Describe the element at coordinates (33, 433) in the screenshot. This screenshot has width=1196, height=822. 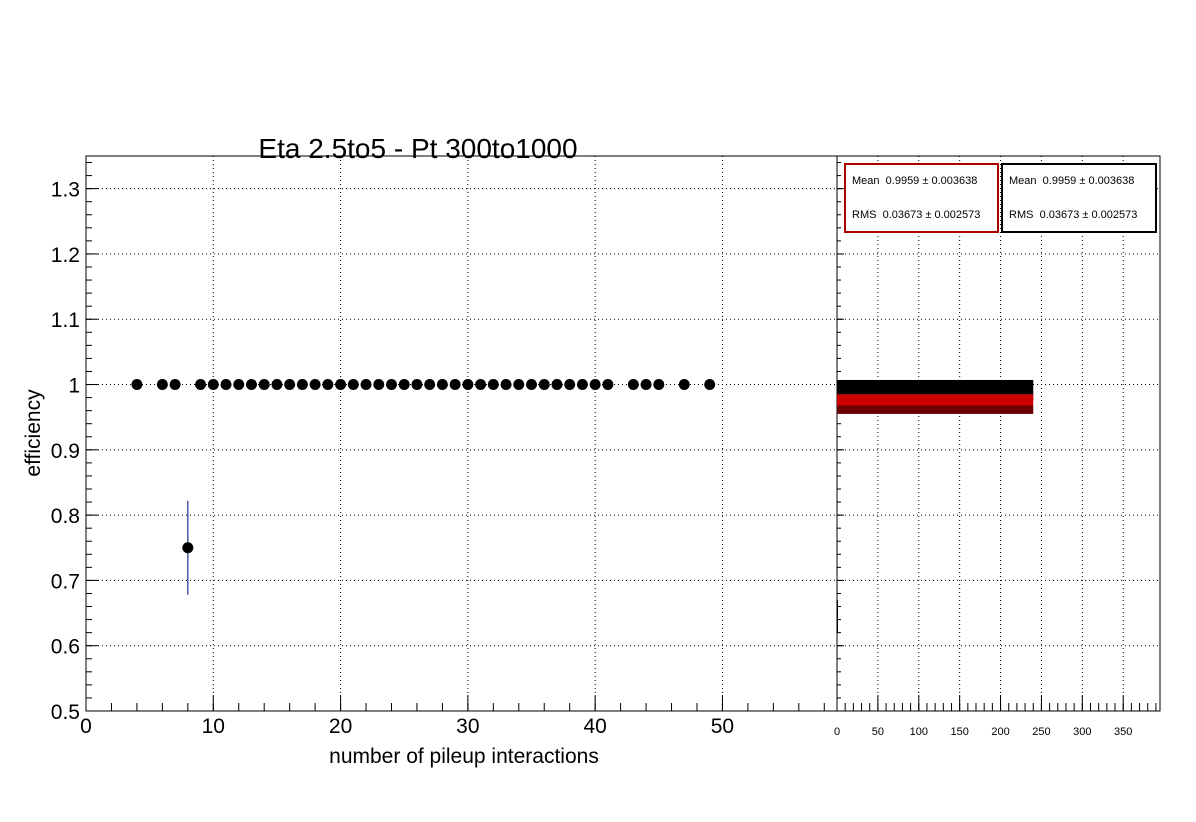
I see `y-axis-label: efficiency` at that location.